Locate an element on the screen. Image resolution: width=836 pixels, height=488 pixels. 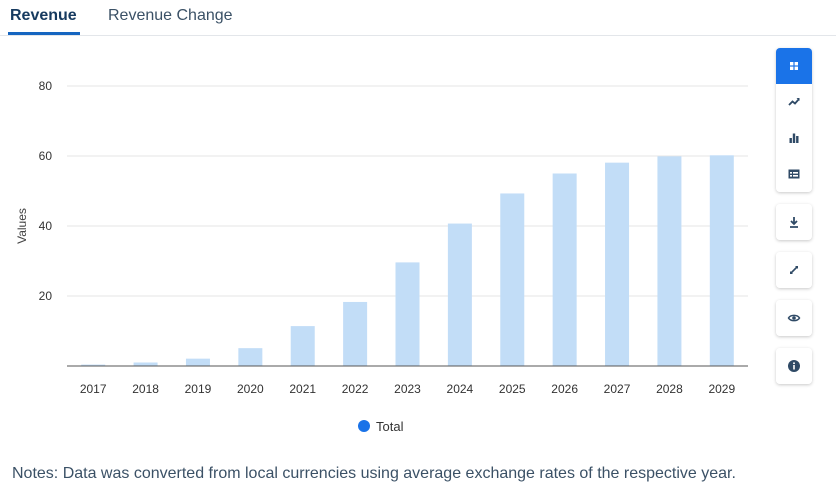
bar-chart-icon is located at coordinates (794, 138).